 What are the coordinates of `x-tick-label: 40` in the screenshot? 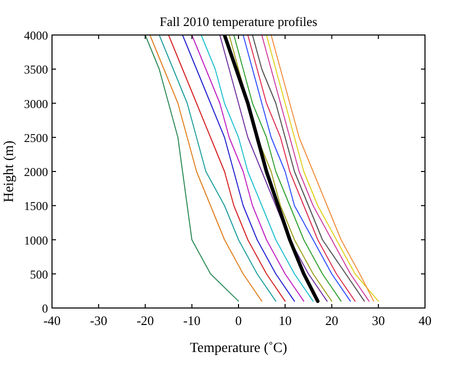 It's located at (425, 320).